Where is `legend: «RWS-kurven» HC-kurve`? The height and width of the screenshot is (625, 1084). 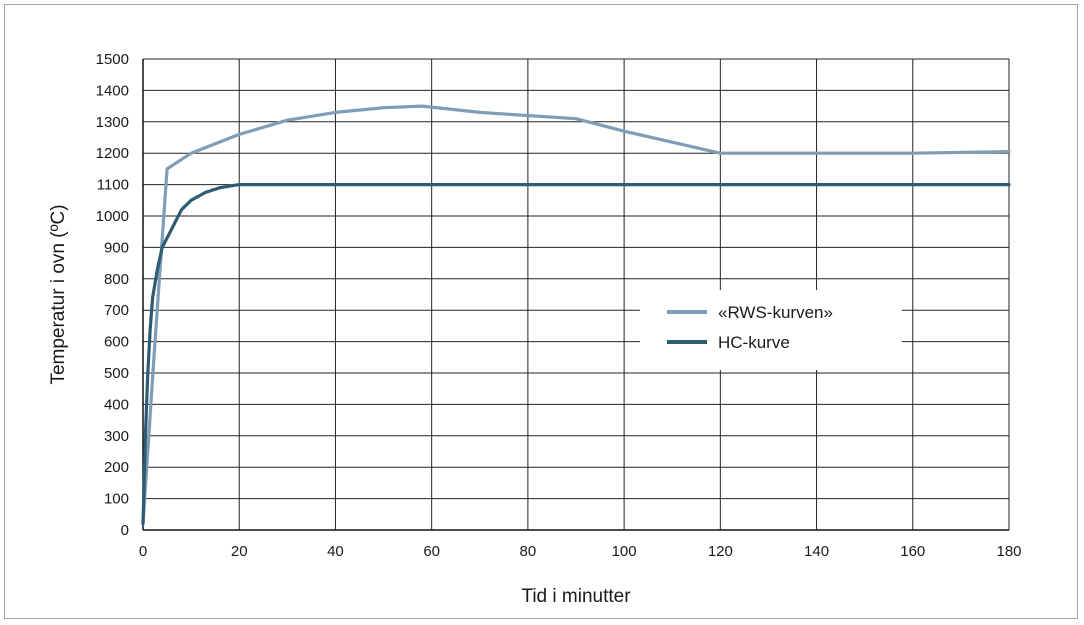
legend: «RWS-kurven» HC-kurve is located at coordinates (771, 330).